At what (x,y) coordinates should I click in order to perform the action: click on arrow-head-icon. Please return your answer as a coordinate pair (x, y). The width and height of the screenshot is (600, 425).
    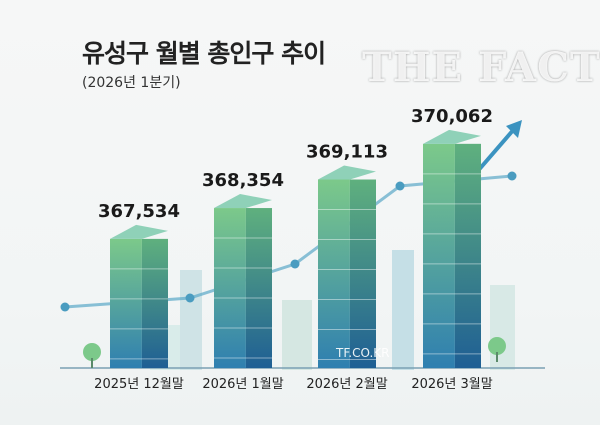
    Looking at the image, I should click on (514, 129).